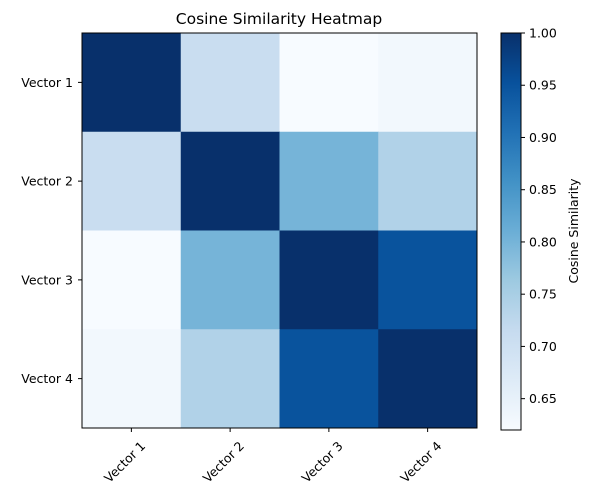 This screenshot has width=600, height=504. Describe the element at coordinates (543, 294) in the screenshot. I see `colorbar-tick-label: 0.75` at that location.